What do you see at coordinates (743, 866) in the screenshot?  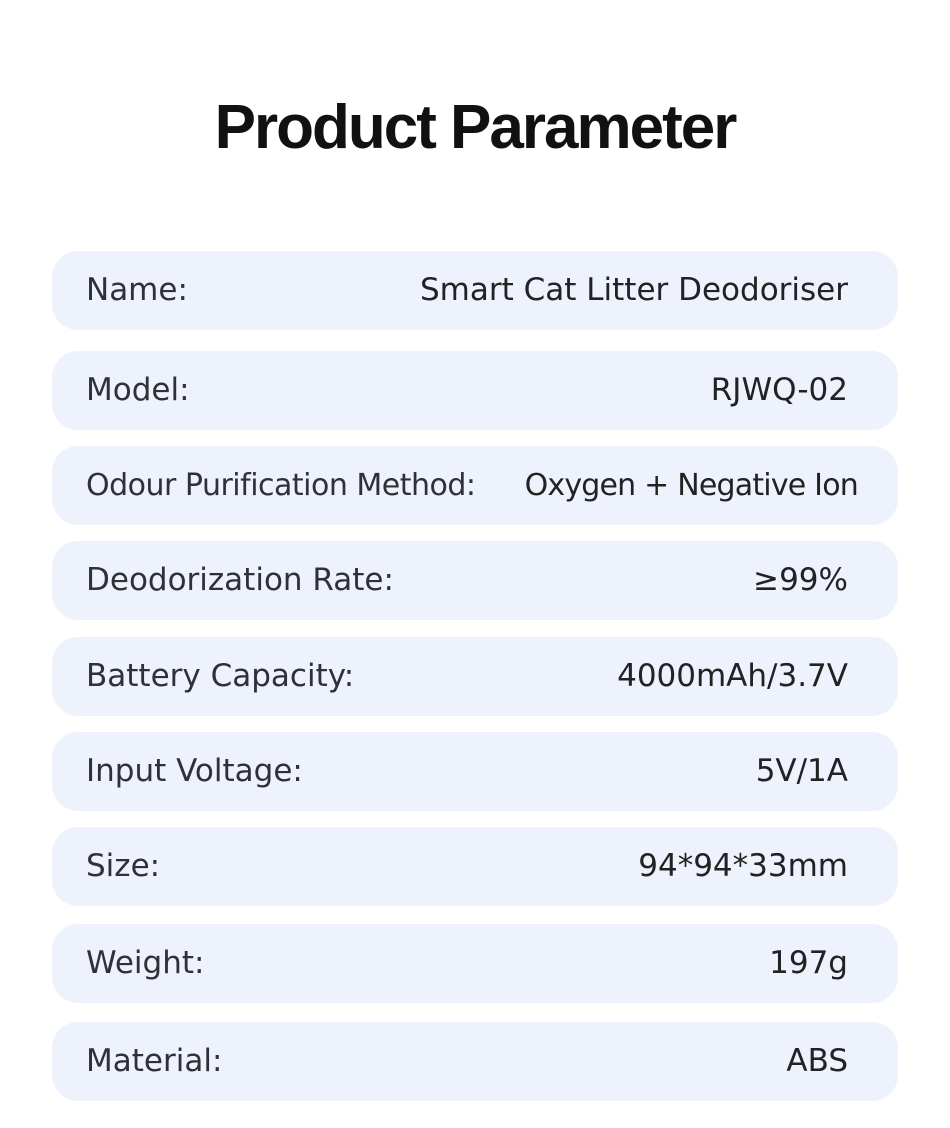 I see `param-value: 94*94*33mm` at bounding box center [743, 866].